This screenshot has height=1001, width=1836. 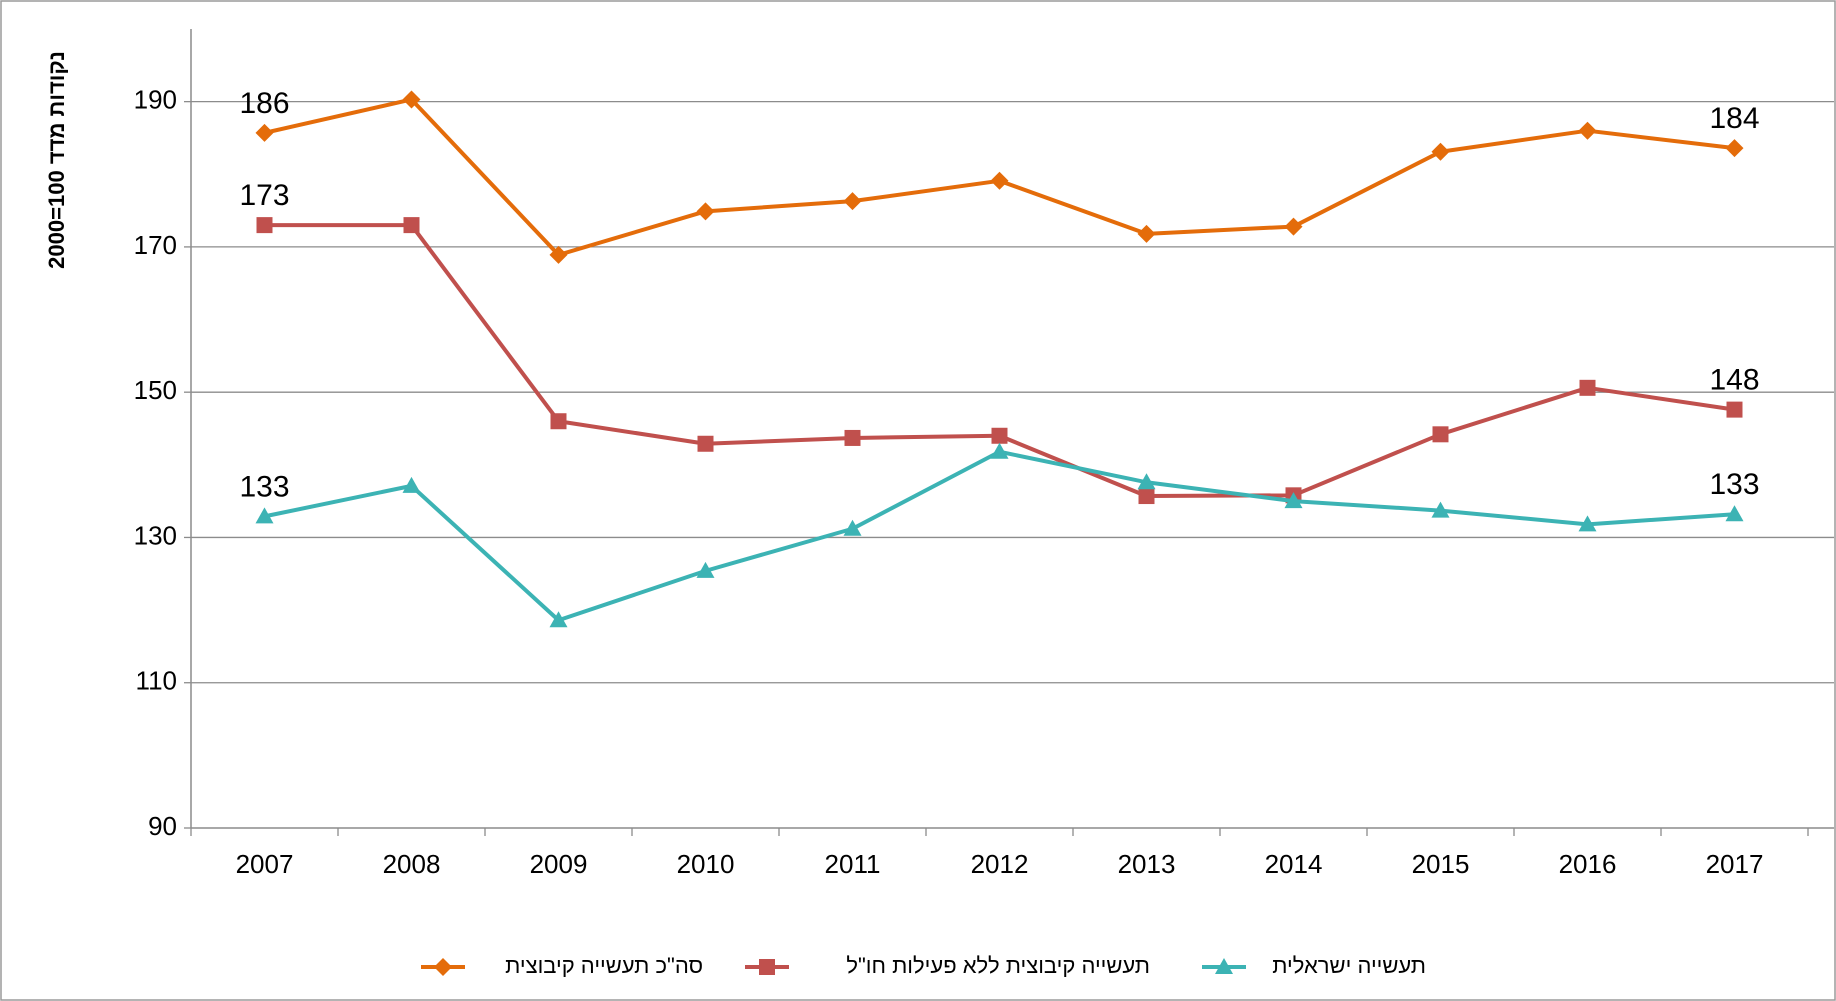 I want to click on y-tick-label: 110, so click(x=156, y=681).